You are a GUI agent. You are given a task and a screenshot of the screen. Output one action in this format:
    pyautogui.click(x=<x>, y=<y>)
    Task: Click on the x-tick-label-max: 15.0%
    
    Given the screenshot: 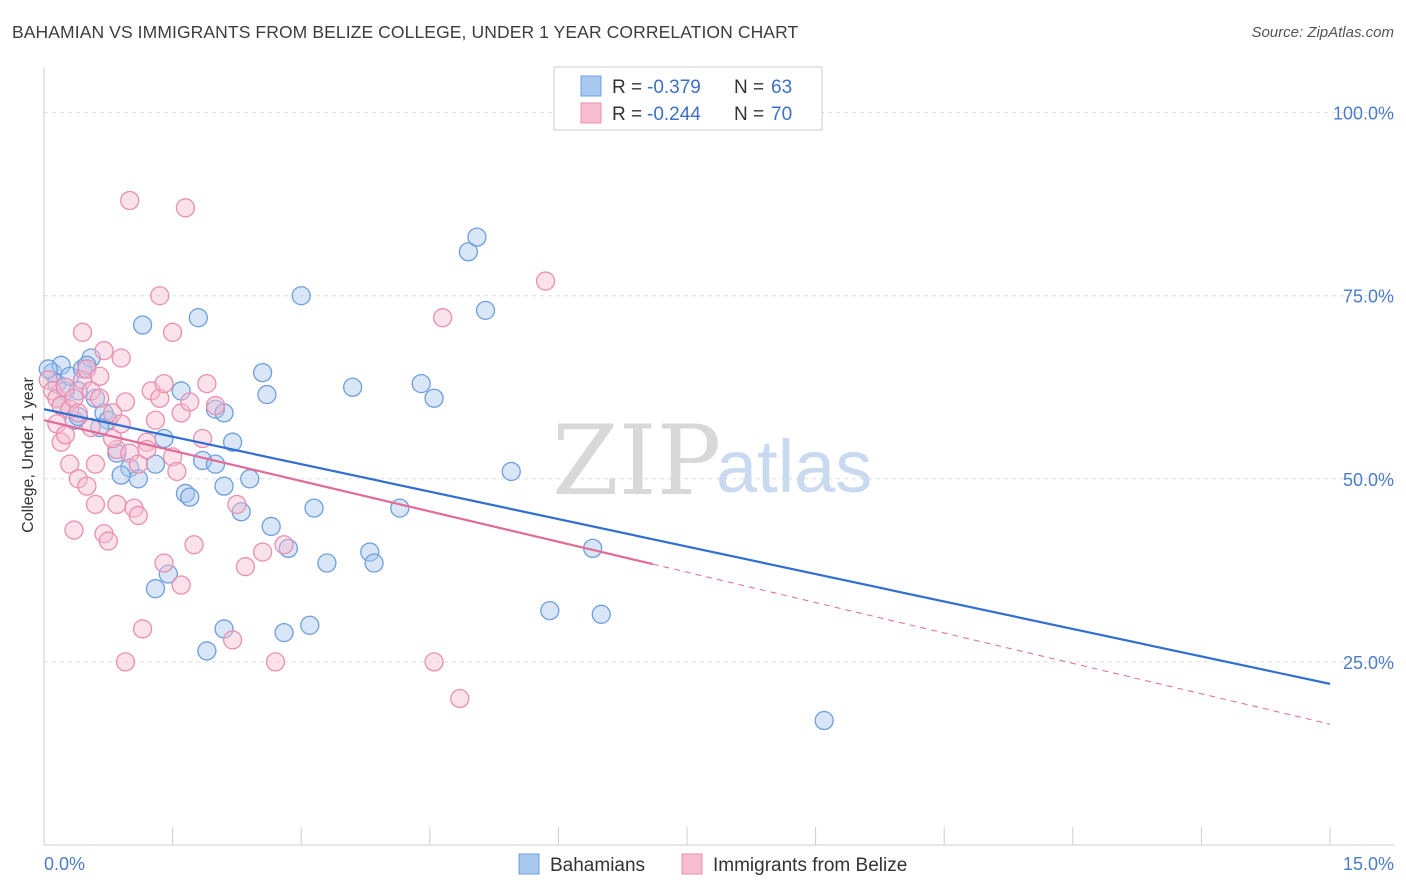 What is the action you would take?
    pyautogui.click(x=1368, y=864)
    